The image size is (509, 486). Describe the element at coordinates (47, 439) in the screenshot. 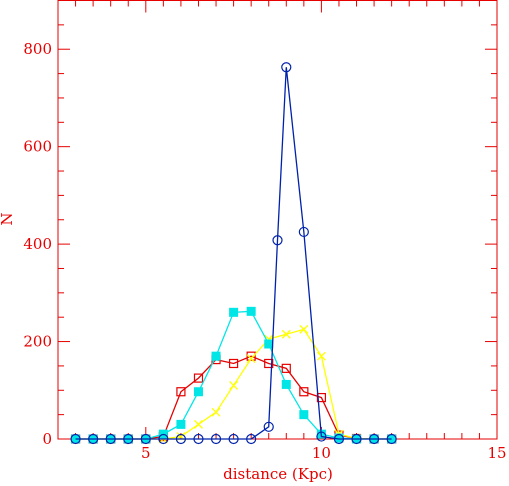

I see `y-tick-label: 0` at that location.